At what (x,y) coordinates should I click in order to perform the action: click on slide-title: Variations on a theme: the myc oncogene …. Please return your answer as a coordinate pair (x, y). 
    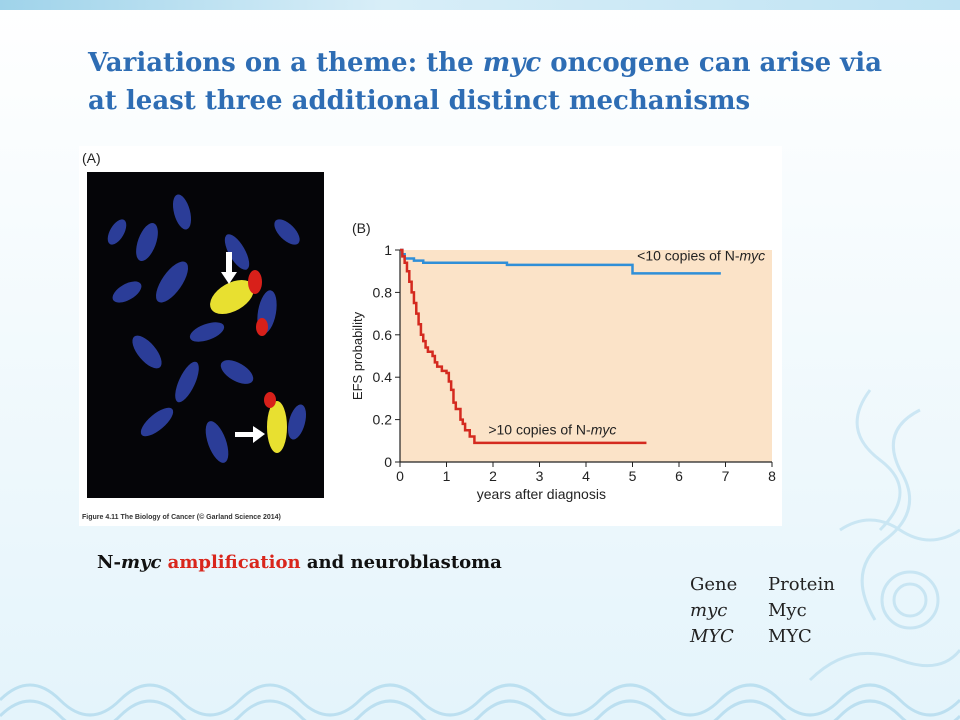
    Looking at the image, I should click on (488, 82).